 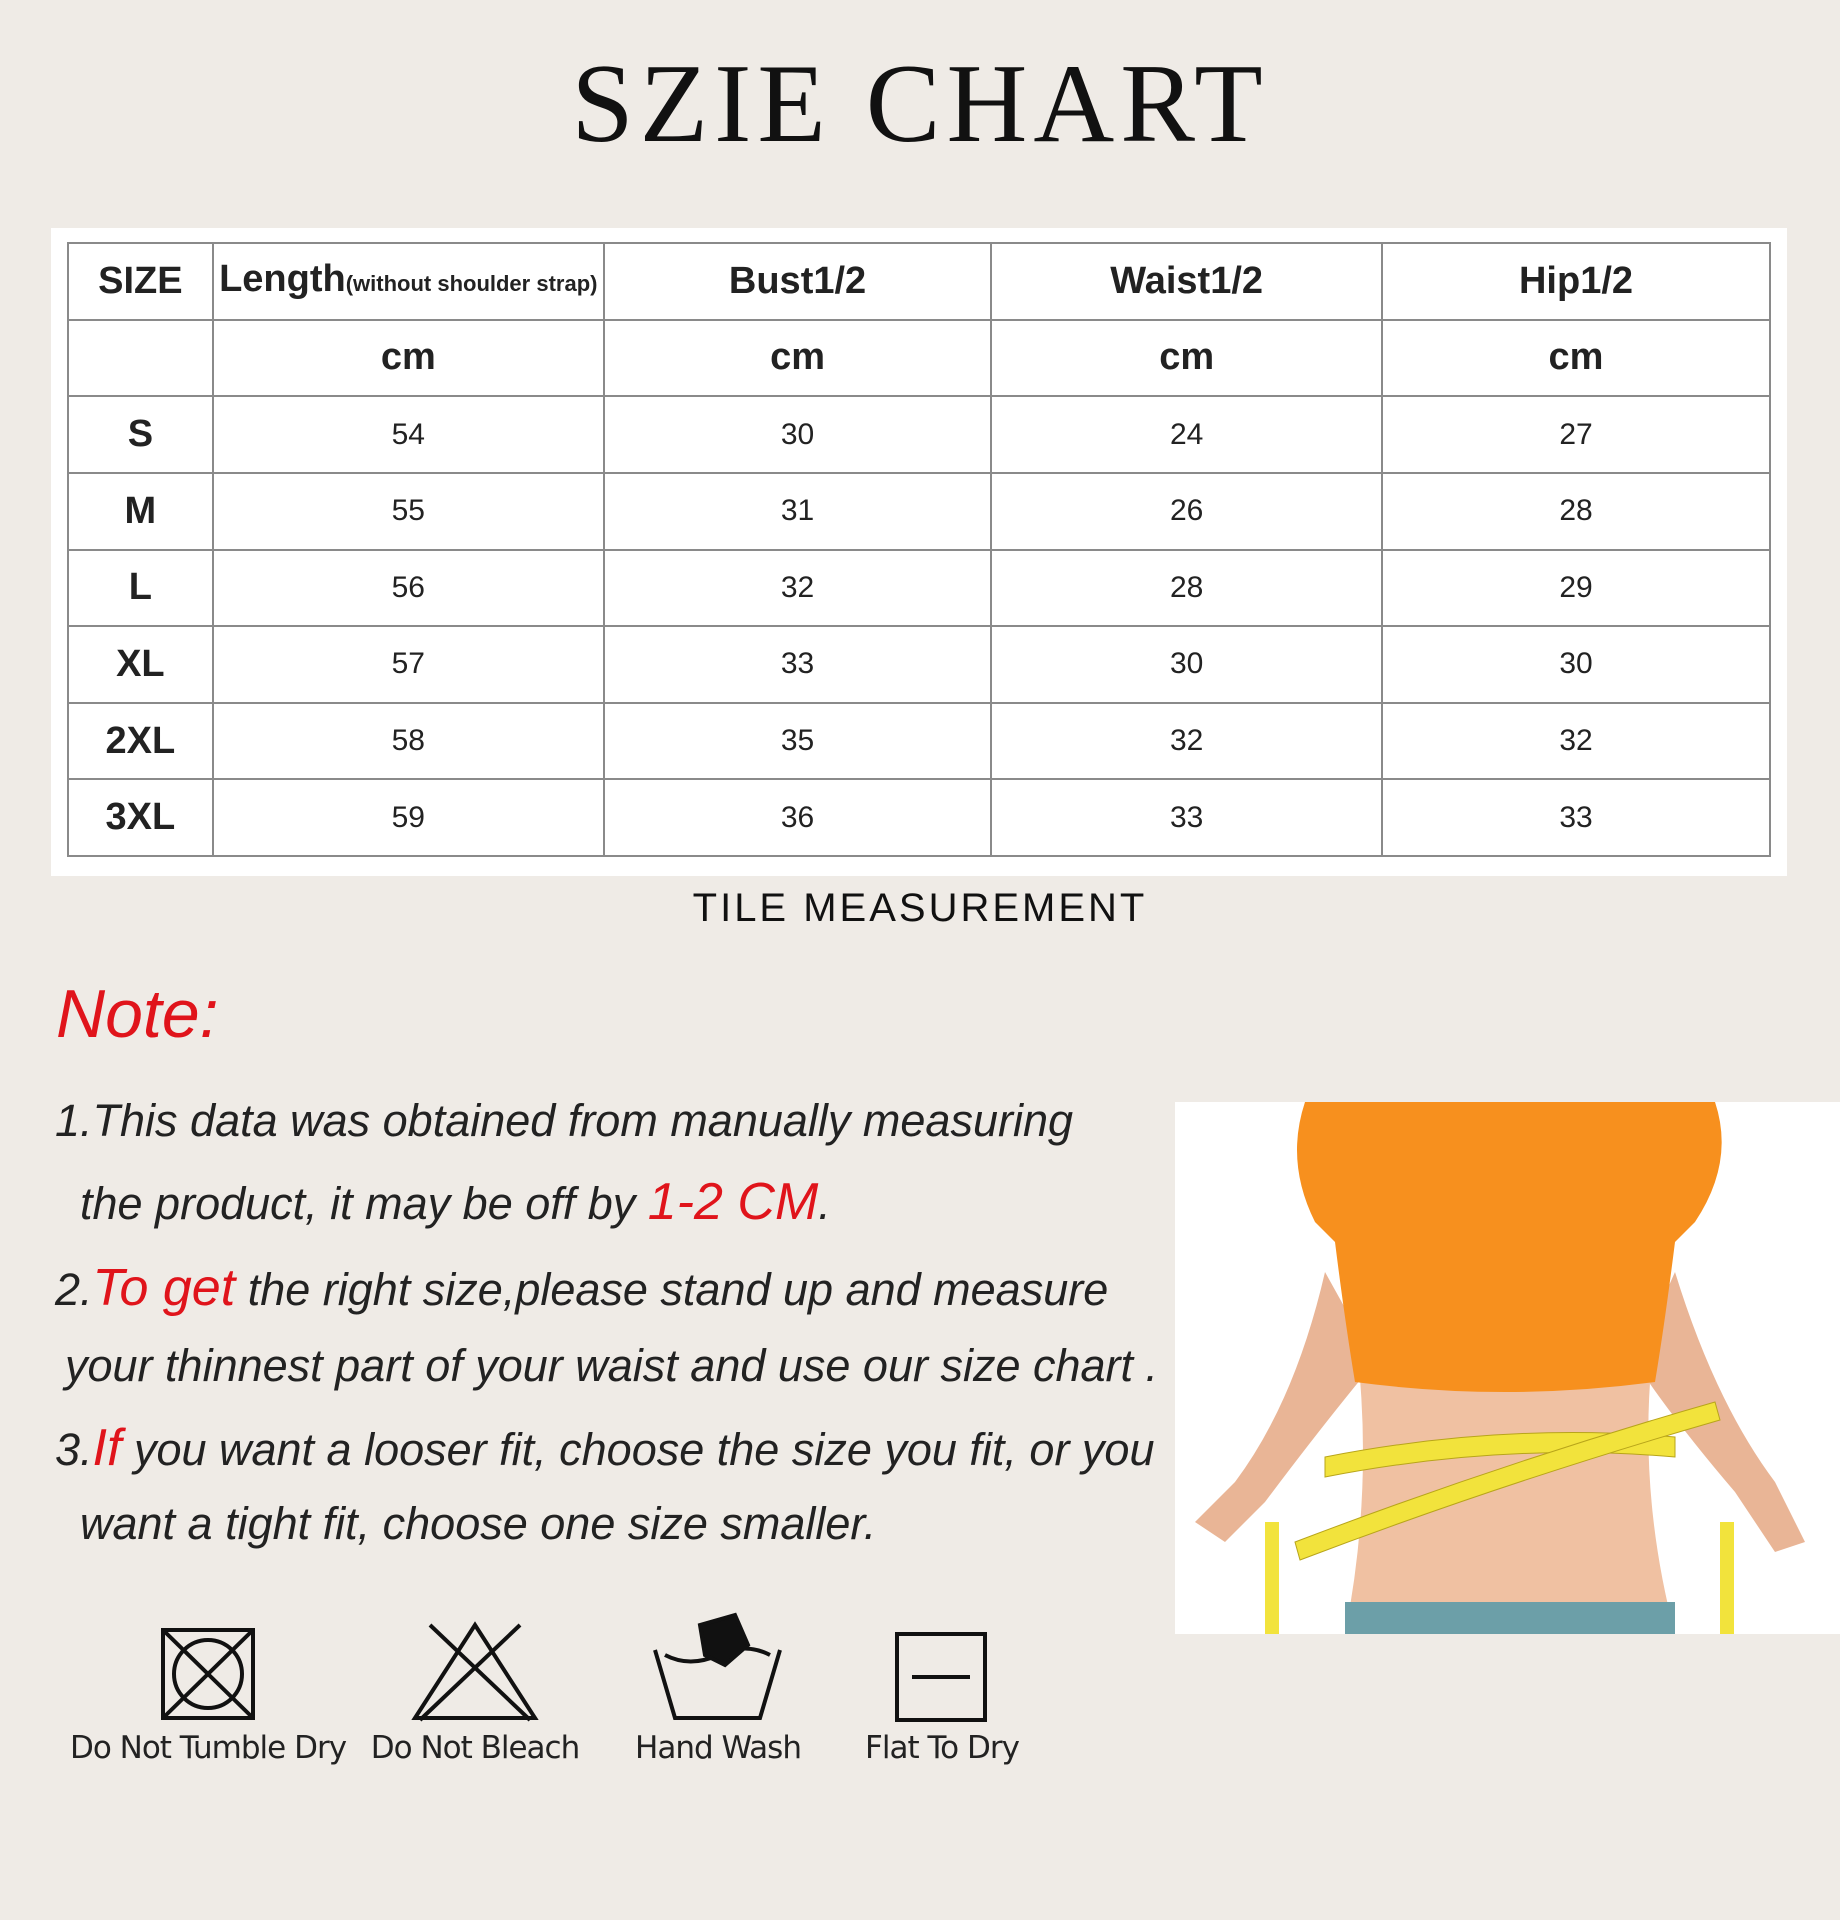 I want to click on column-label: Bust1/2, so click(x=797, y=280).